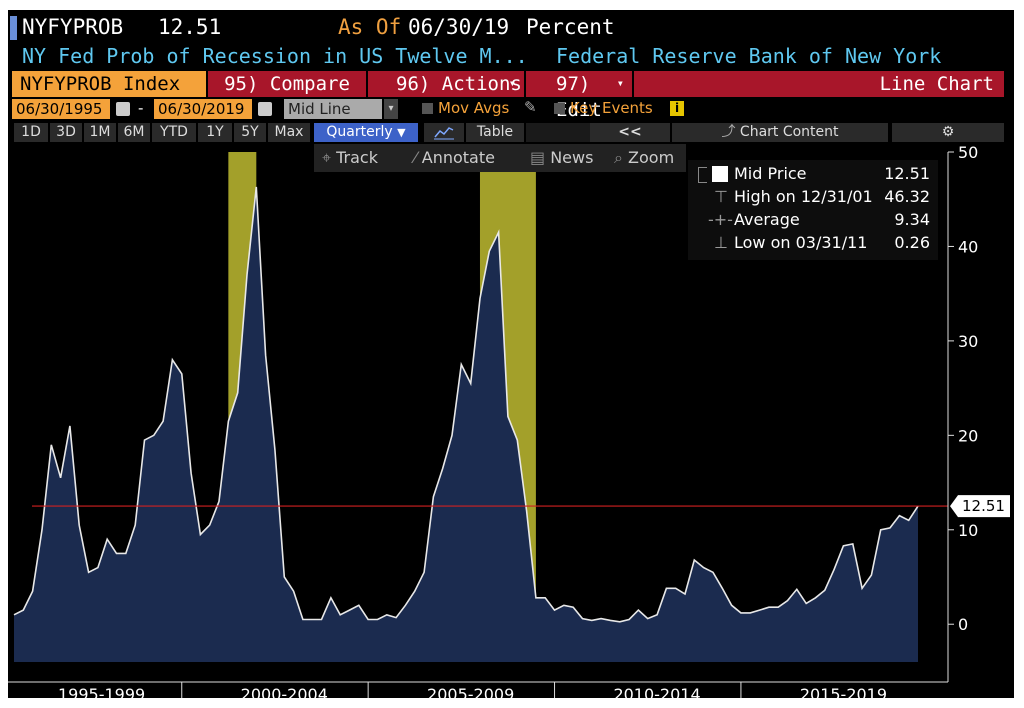  I want to click on legend-average-marker-icon: -+-, so click(720, 219).